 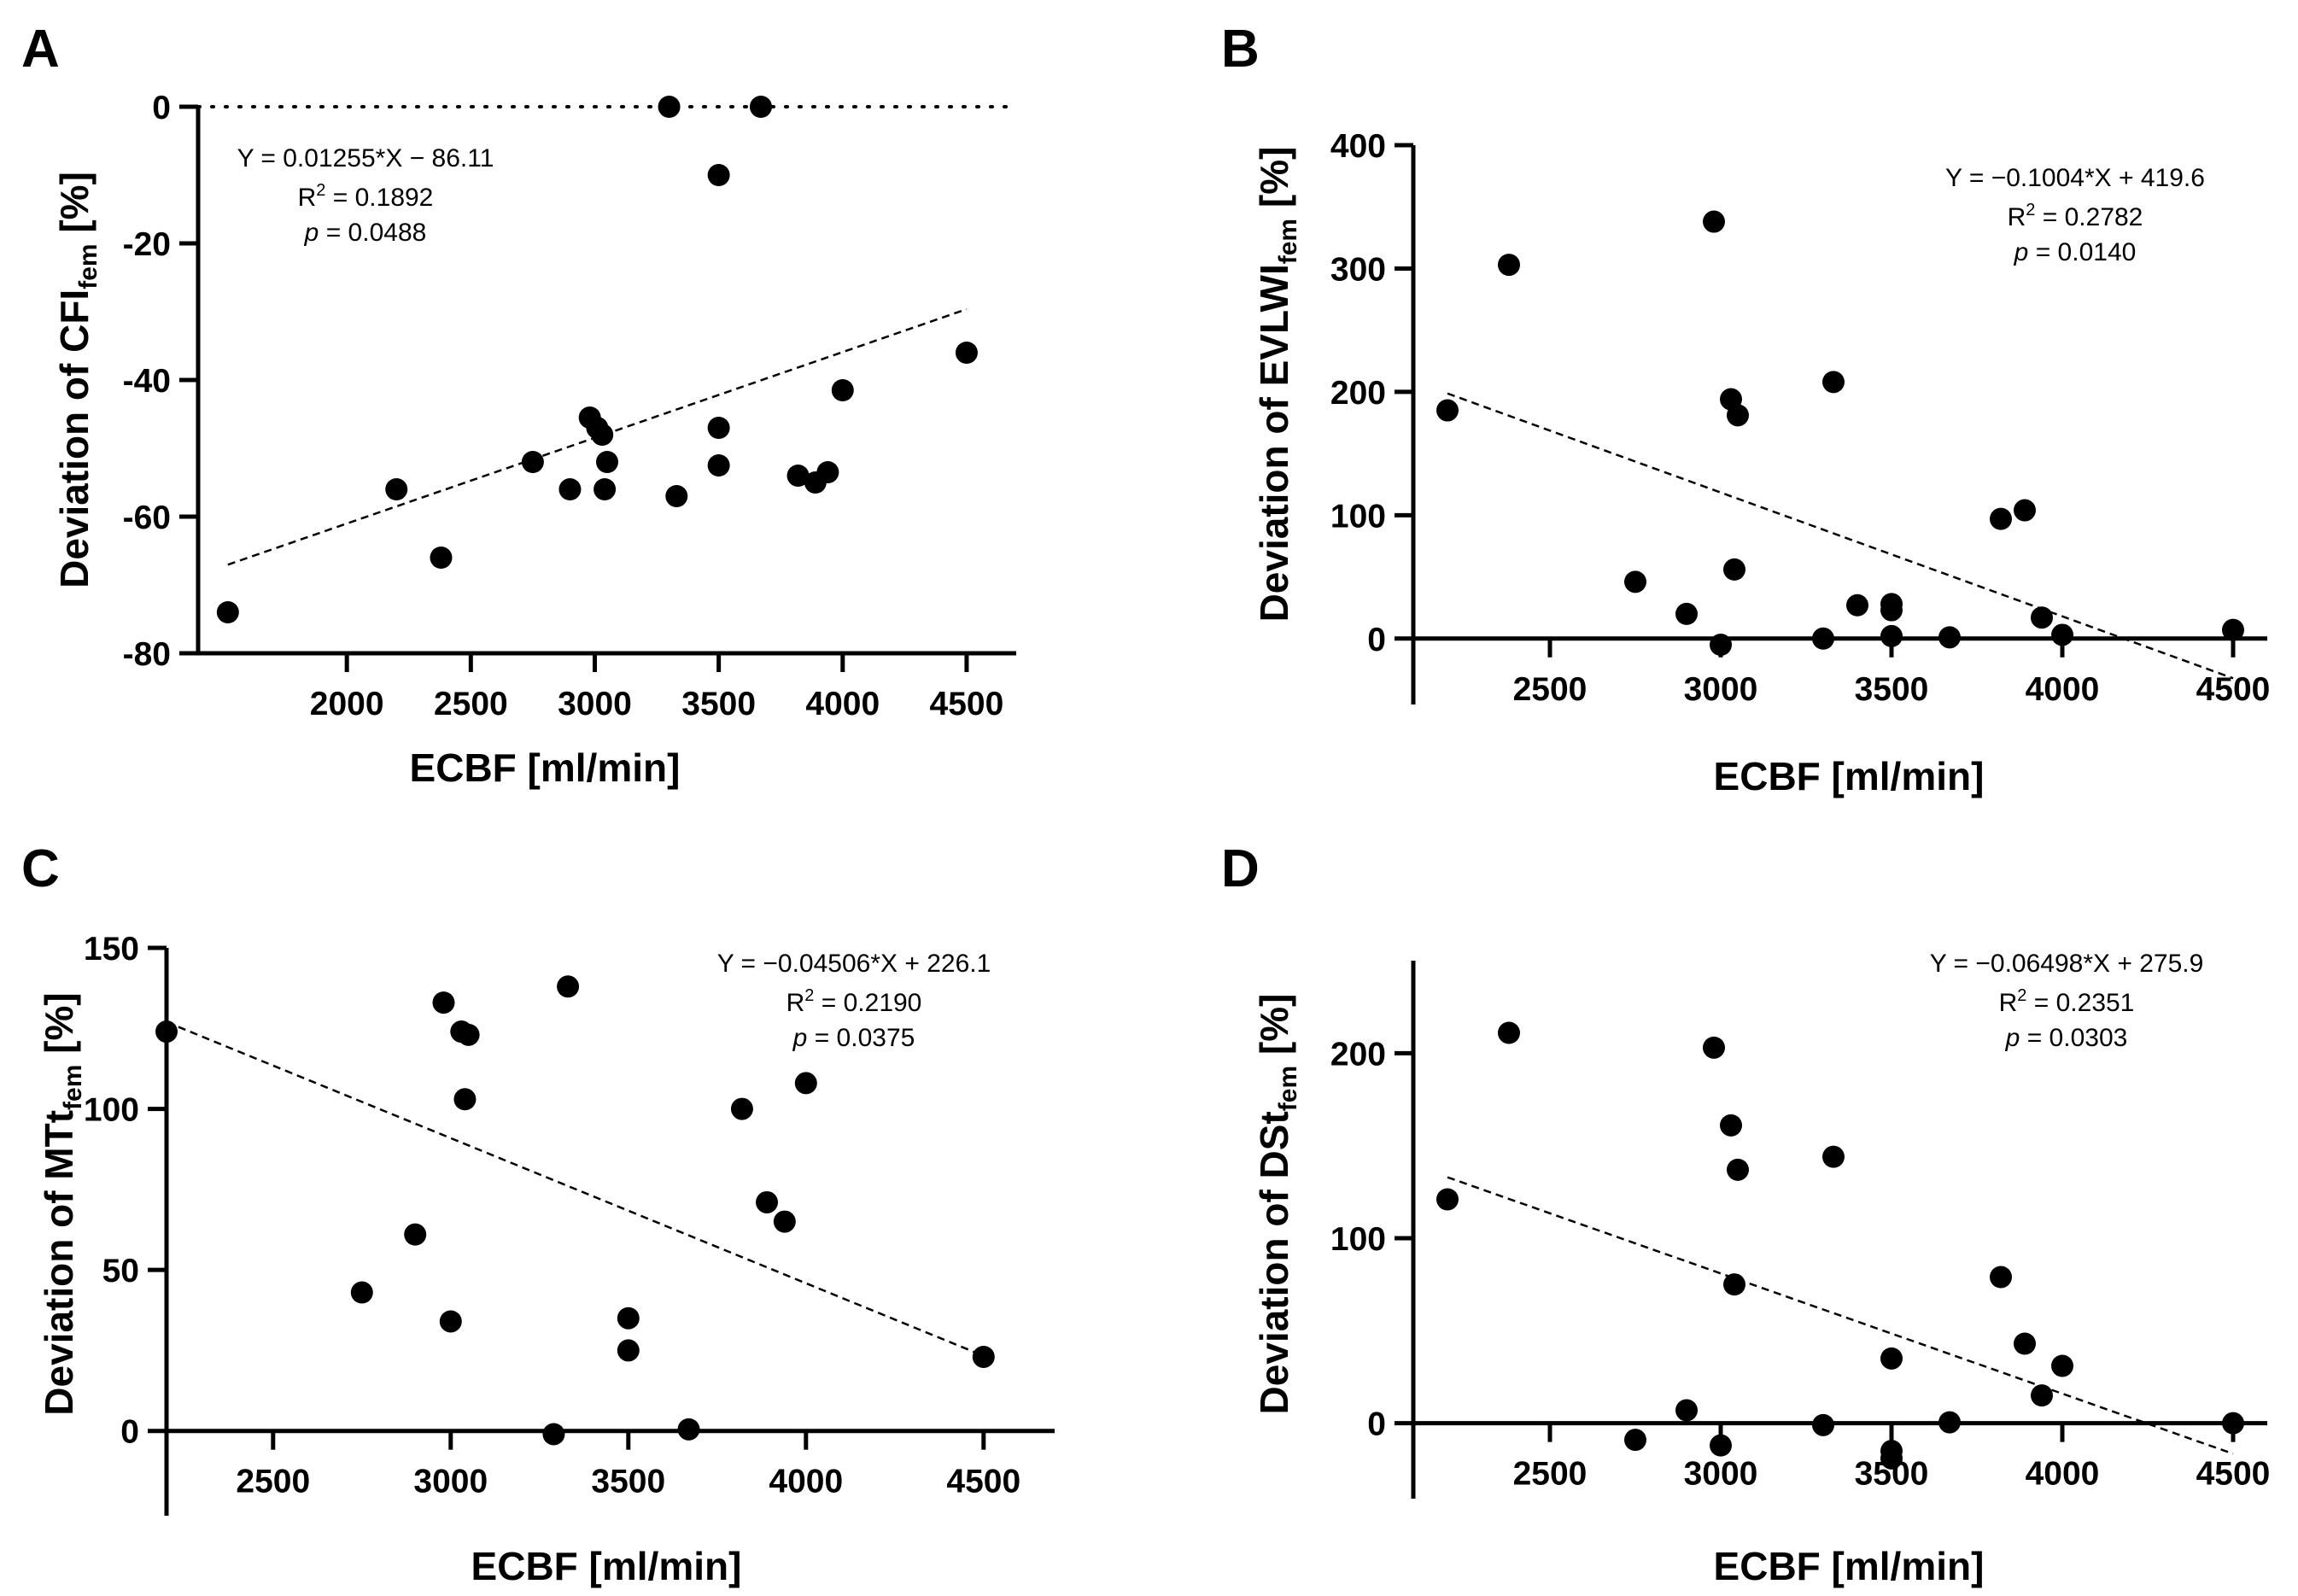 I want to click on y-axis-title: Deviation of MTtfem [%], so click(x=62, y=1203).